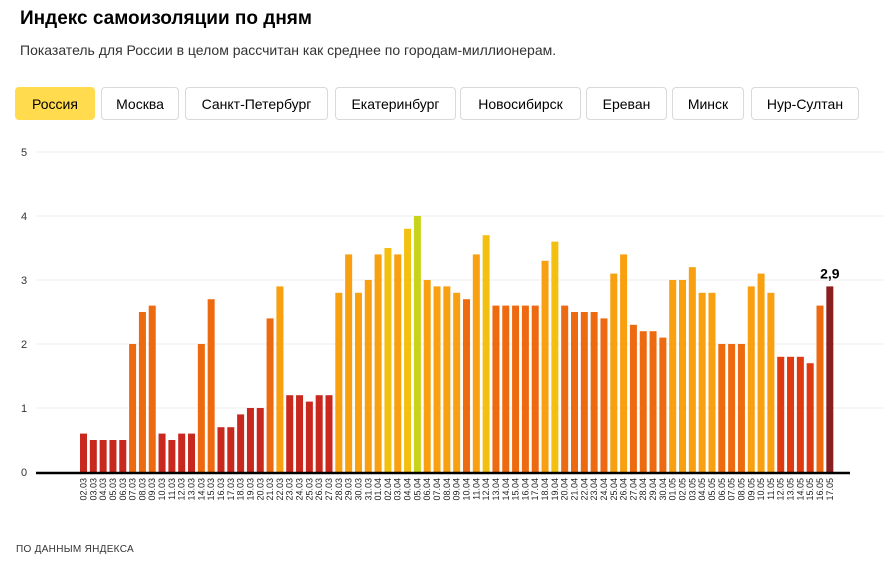 The width and height of the screenshot is (894, 567). Describe the element at coordinates (805, 103) in the screenshot. I see `tab-nur-sultan: Нур-Султан` at that location.